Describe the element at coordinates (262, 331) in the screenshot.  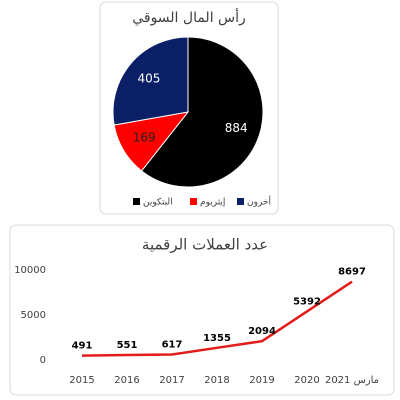
I see `data-label: 2094` at that location.